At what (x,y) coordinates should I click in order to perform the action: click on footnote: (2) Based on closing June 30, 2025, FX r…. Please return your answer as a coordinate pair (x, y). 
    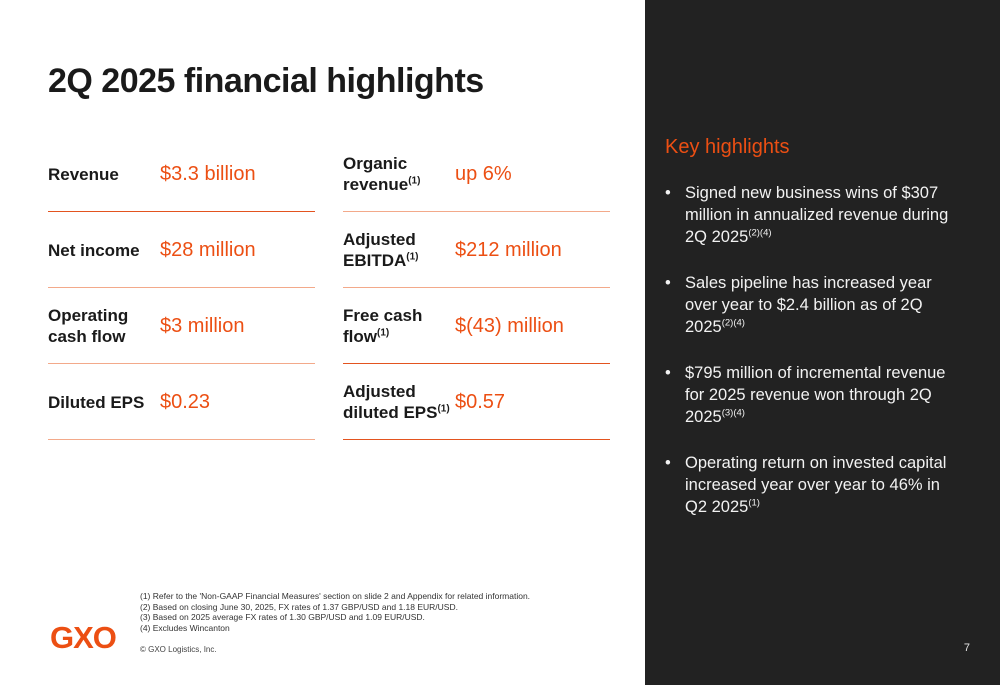
    Looking at the image, I should click on (299, 606).